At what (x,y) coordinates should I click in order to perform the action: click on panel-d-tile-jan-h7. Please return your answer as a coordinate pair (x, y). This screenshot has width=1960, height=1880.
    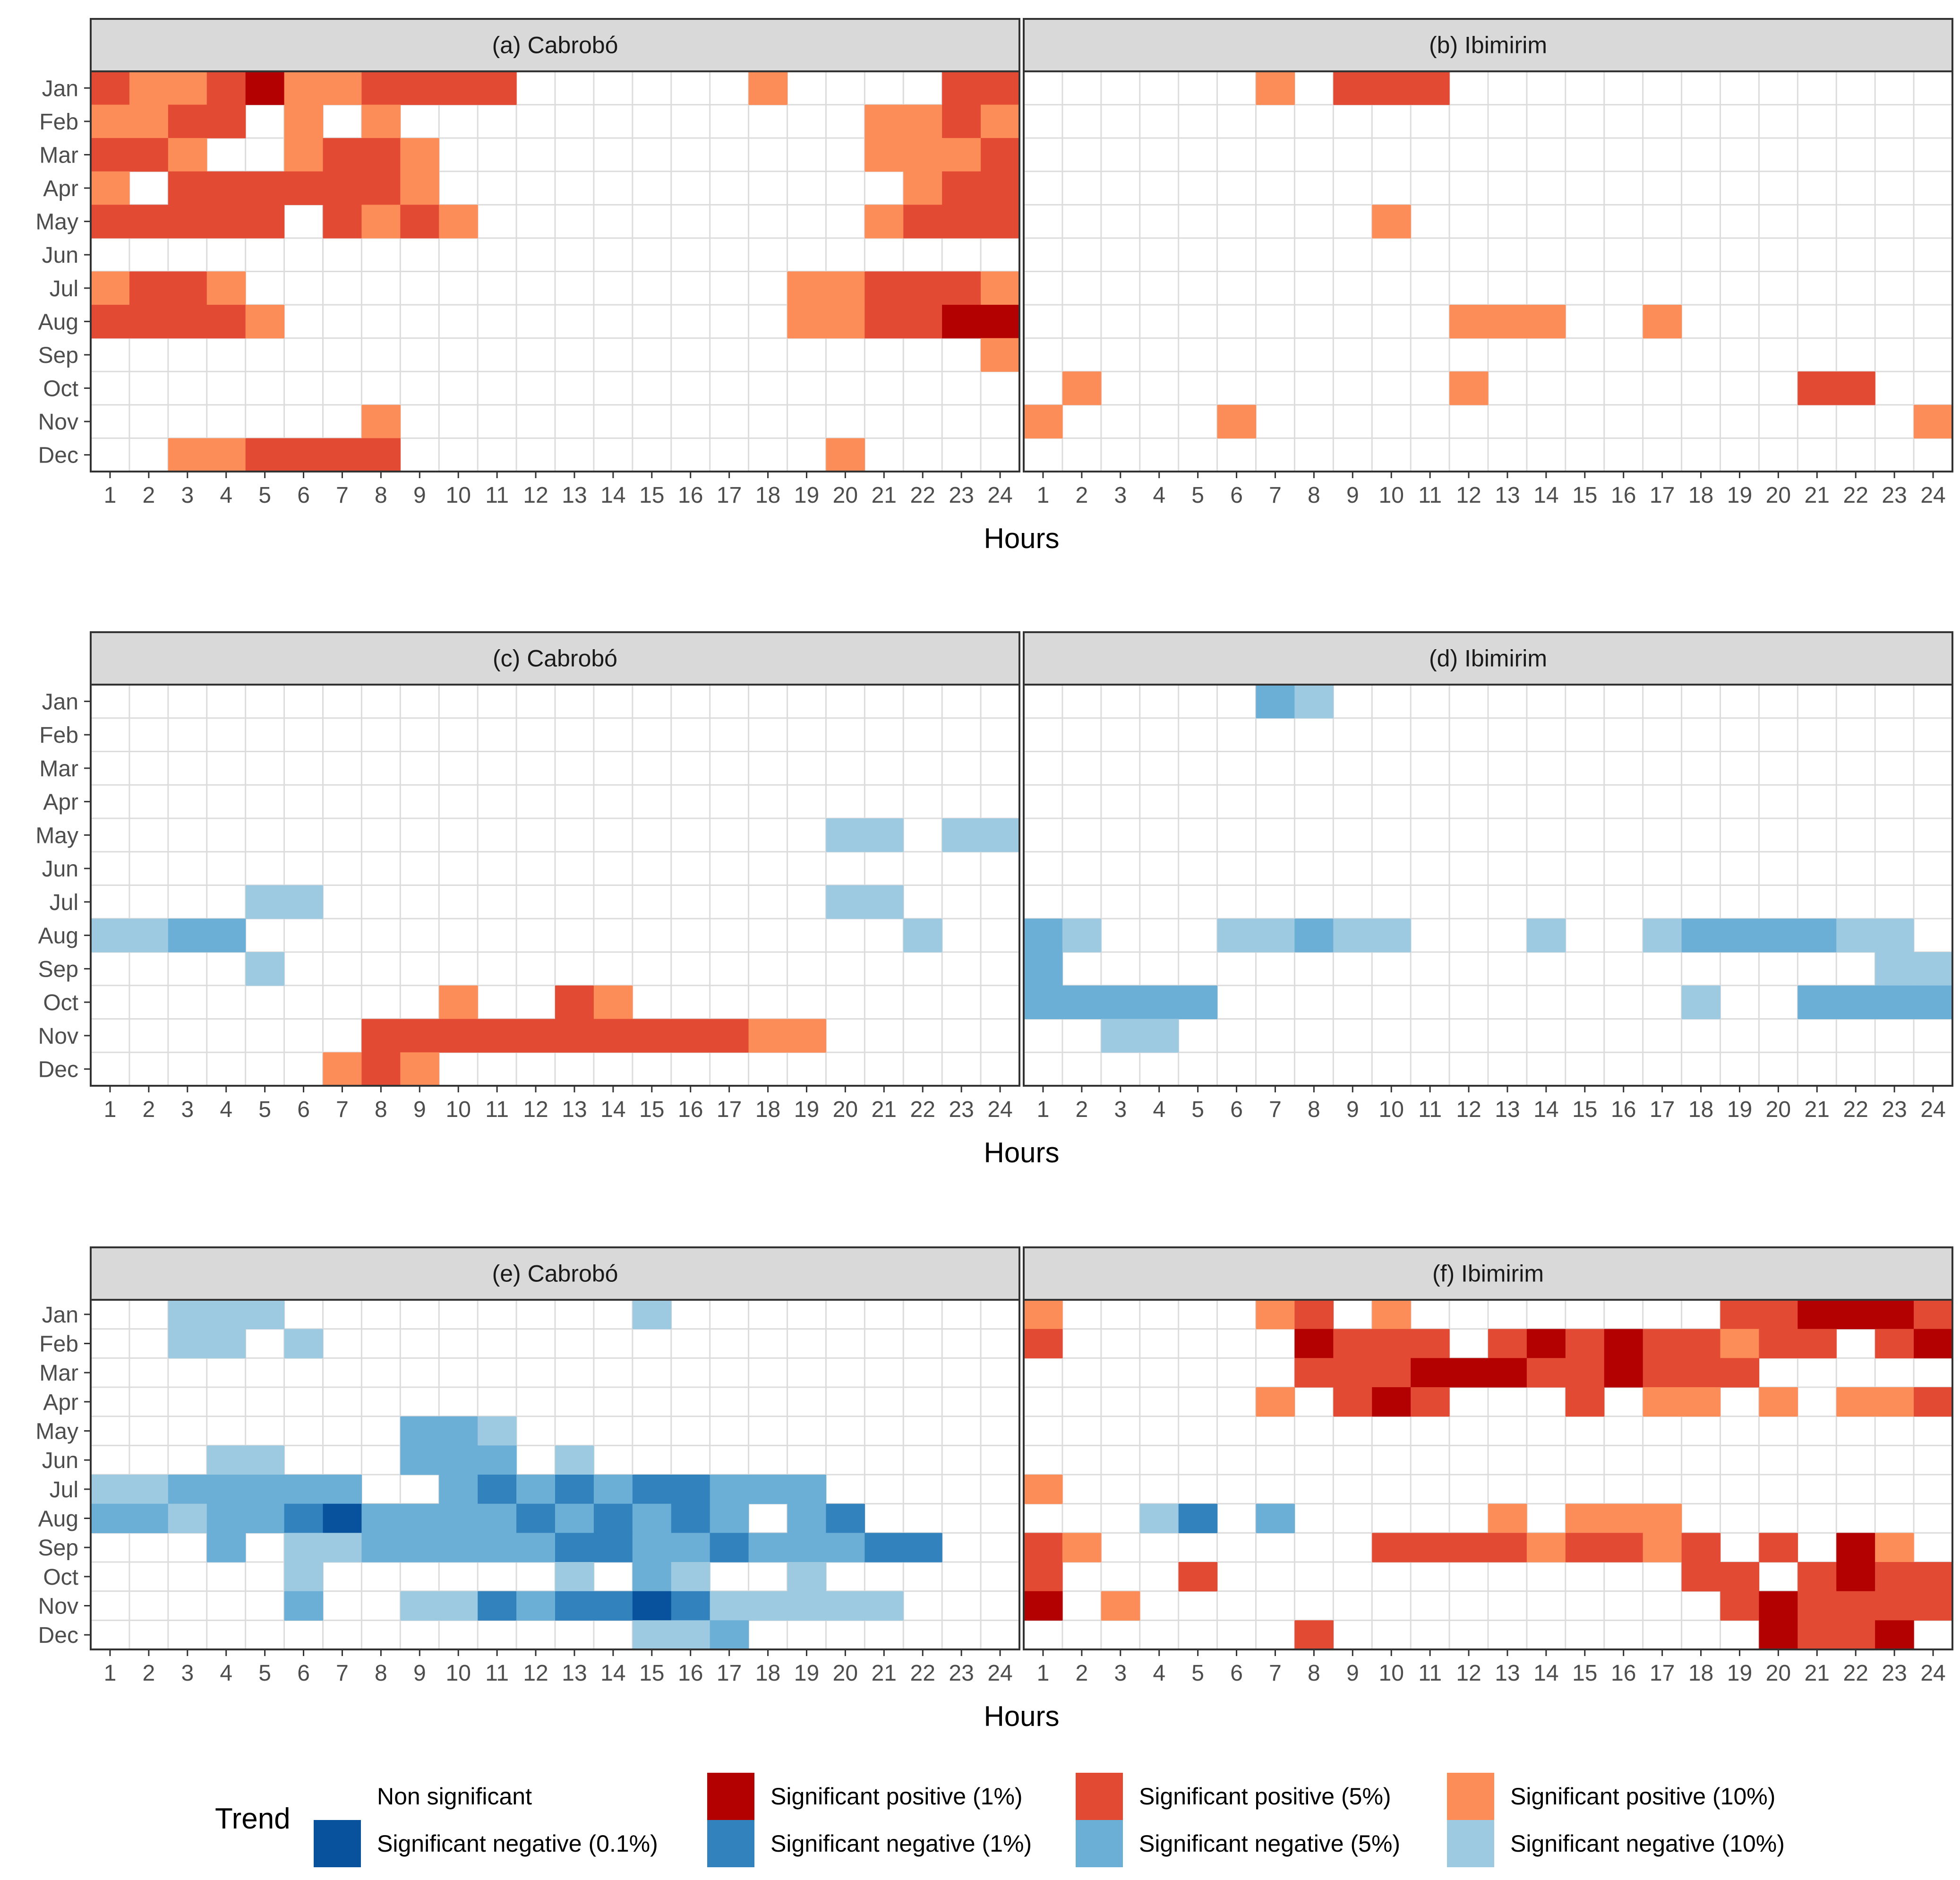
    Looking at the image, I should click on (1275, 702).